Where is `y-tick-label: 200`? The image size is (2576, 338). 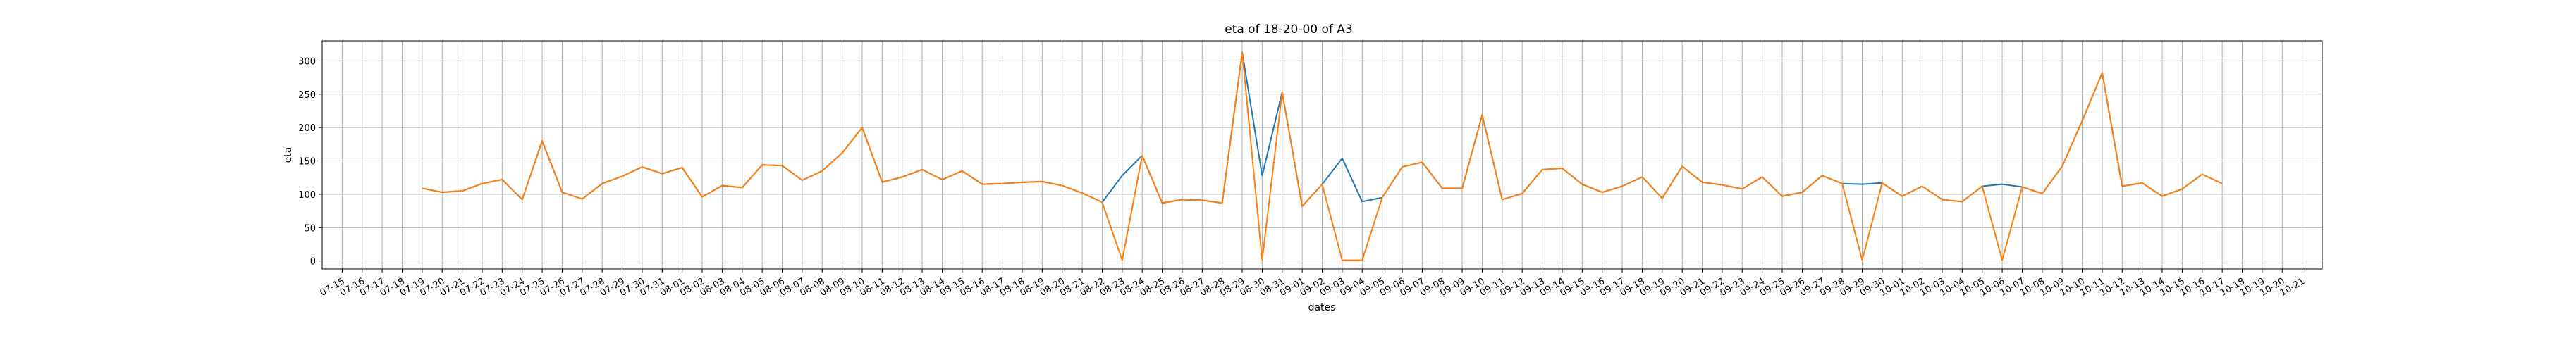 y-tick-label: 200 is located at coordinates (307, 128).